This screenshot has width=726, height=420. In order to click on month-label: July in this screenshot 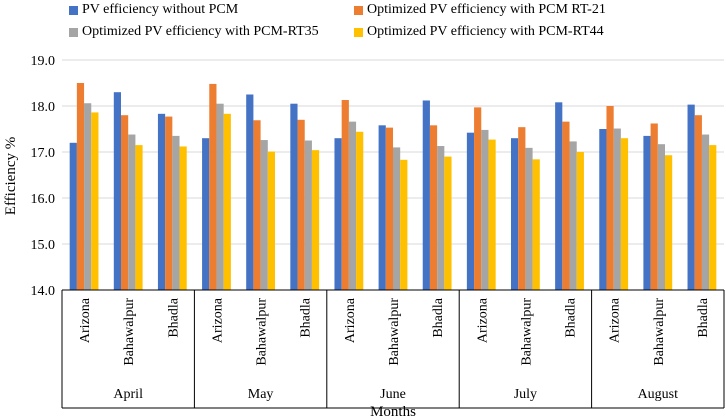, I will do `click(525, 394)`.